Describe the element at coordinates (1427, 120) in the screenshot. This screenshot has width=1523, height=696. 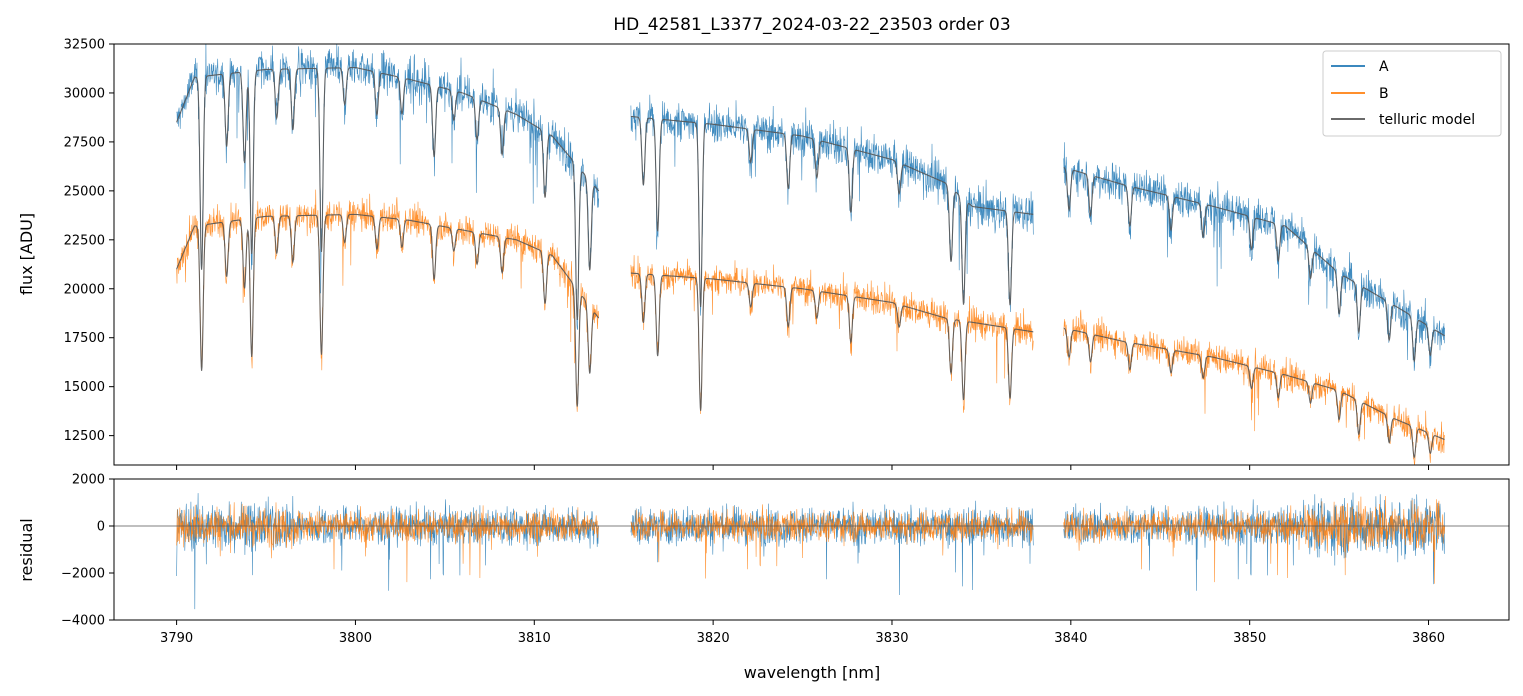
I see `legend-label-telluric-model: telluric model` at that location.